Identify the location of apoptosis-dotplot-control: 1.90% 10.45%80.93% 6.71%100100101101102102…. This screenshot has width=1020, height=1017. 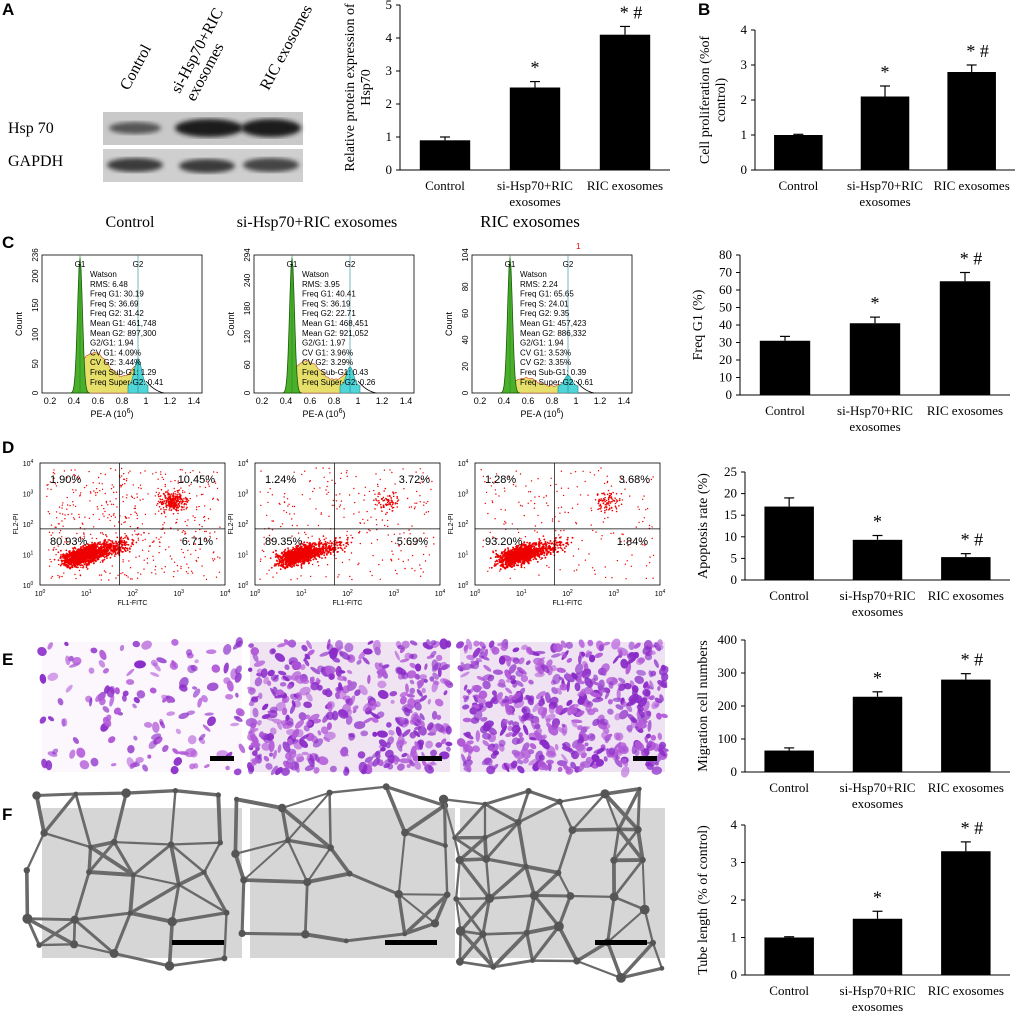
(122, 533).